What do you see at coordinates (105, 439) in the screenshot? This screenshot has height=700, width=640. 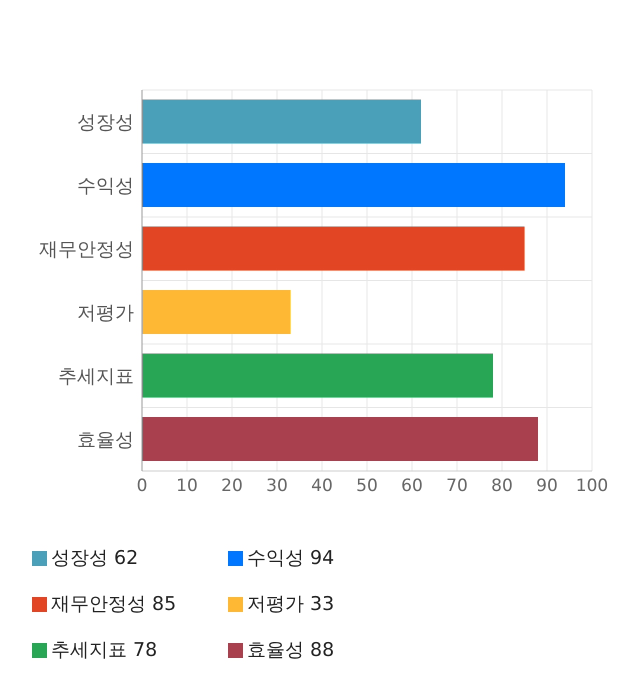 I see `y-tick-label: 효율성` at bounding box center [105, 439].